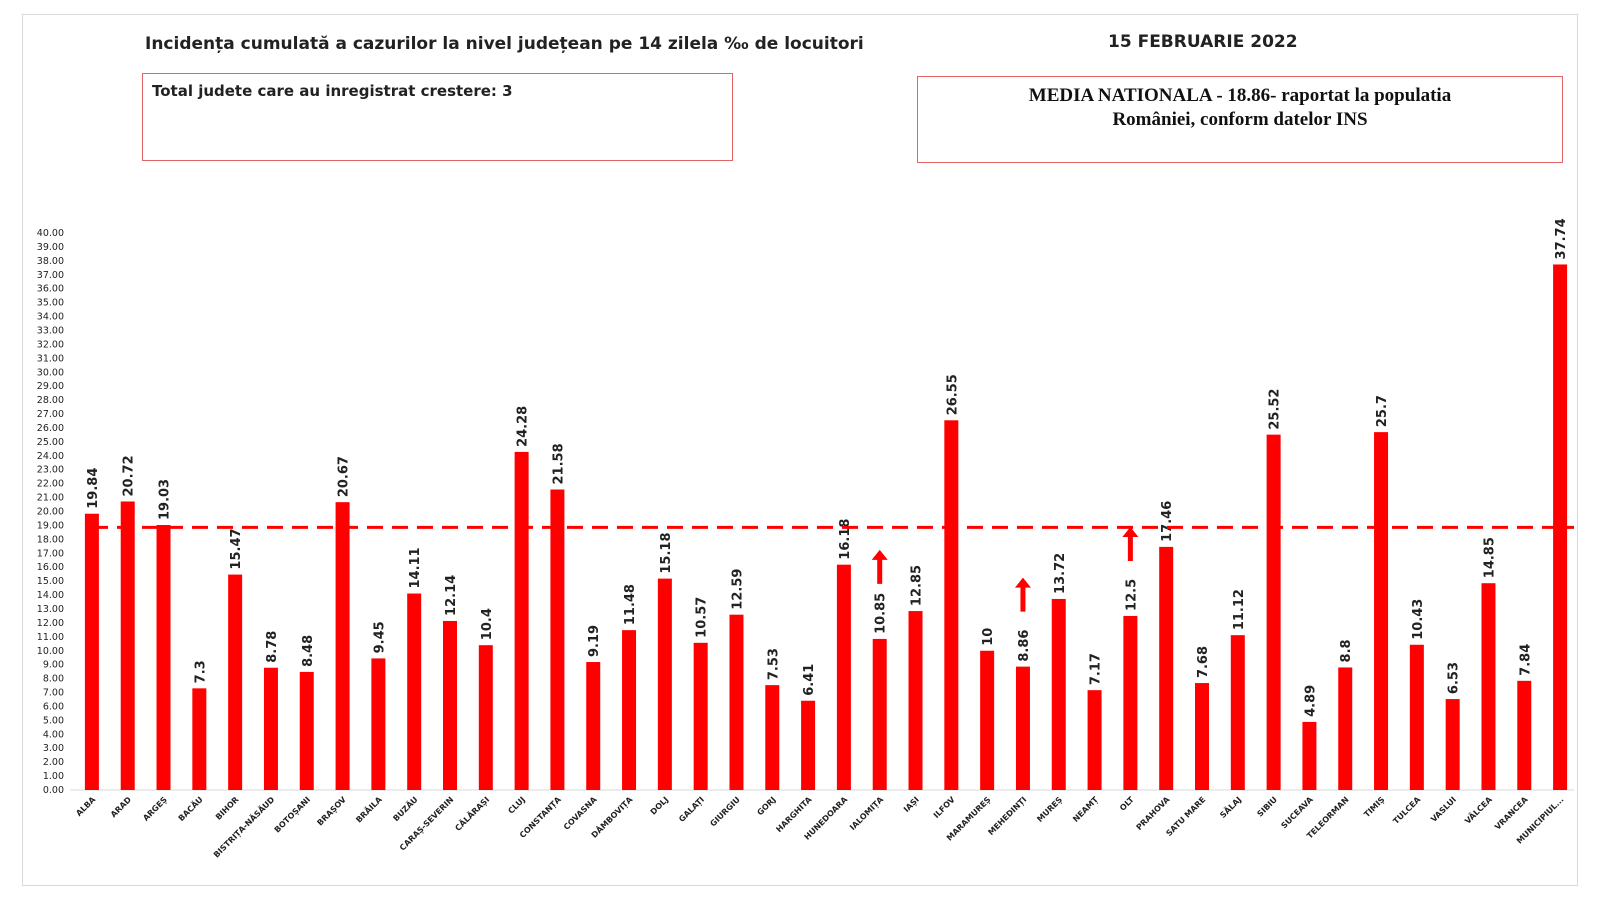  What do you see at coordinates (50, 386) in the screenshot?
I see `y-tick-label: 29.00` at bounding box center [50, 386].